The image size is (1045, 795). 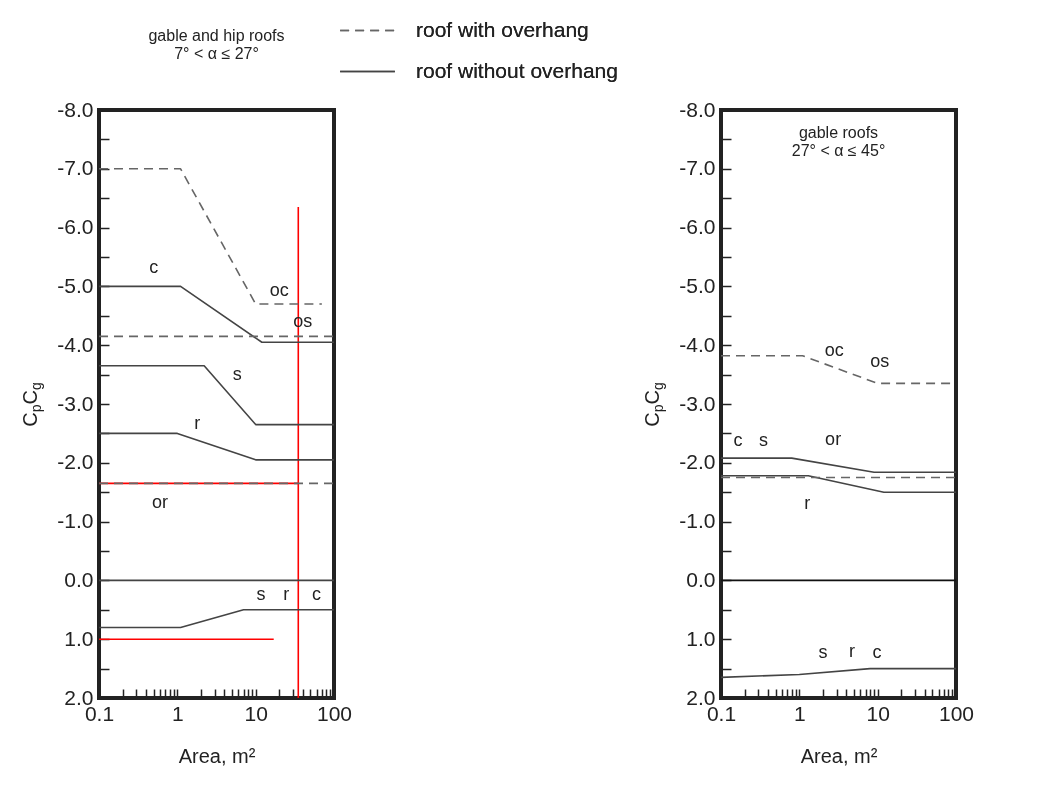 What do you see at coordinates (838, 132) in the screenshot?
I see `text: gable roofs` at bounding box center [838, 132].